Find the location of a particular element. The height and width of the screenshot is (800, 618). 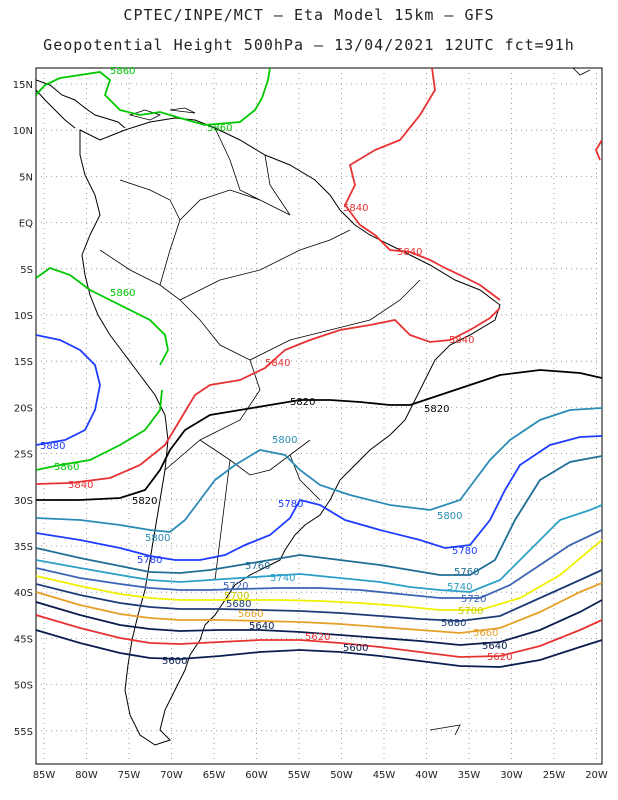

contour-label: 5880 is located at coordinates (52, 446).